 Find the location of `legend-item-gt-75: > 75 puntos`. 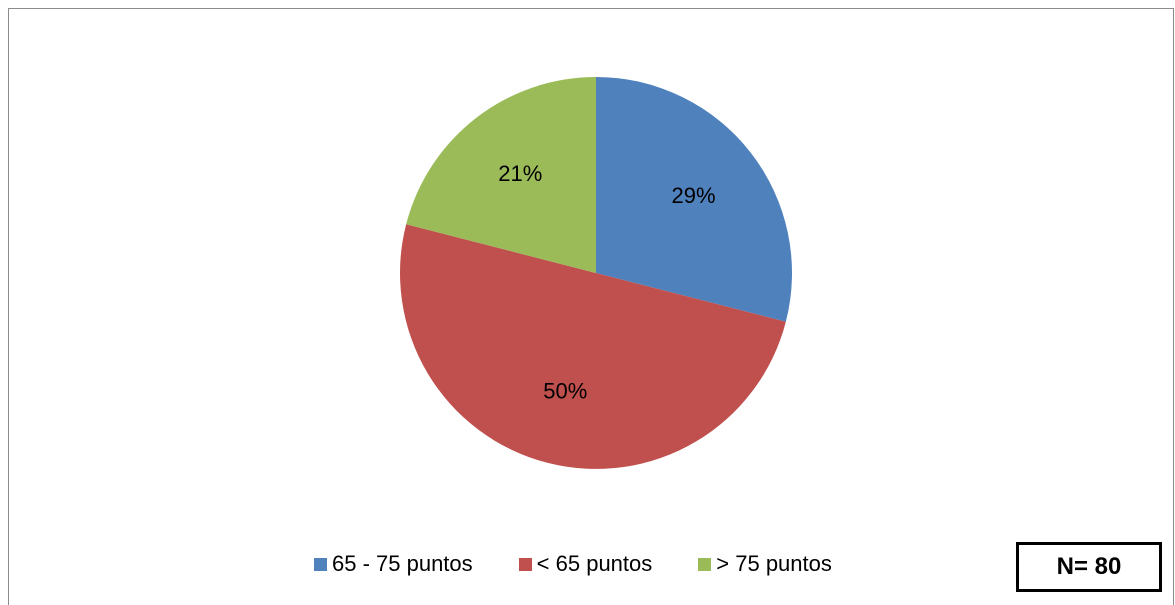

legend-item-gt-75: > 75 puntos is located at coordinates (765, 564).